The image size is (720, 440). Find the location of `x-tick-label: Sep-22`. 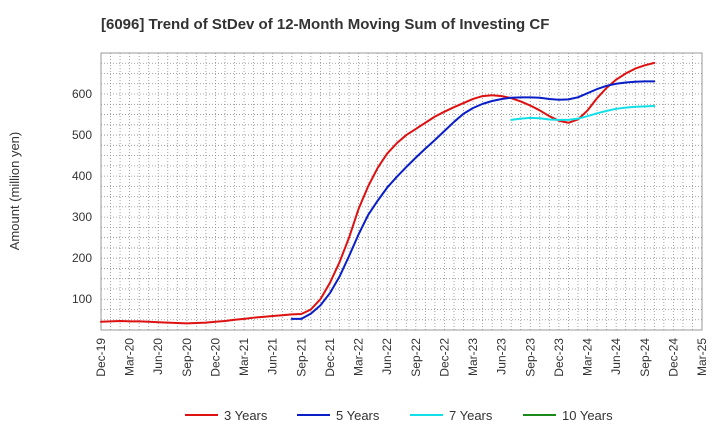

x-tick-label: Sep-22 is located at coordinates (416, 357).